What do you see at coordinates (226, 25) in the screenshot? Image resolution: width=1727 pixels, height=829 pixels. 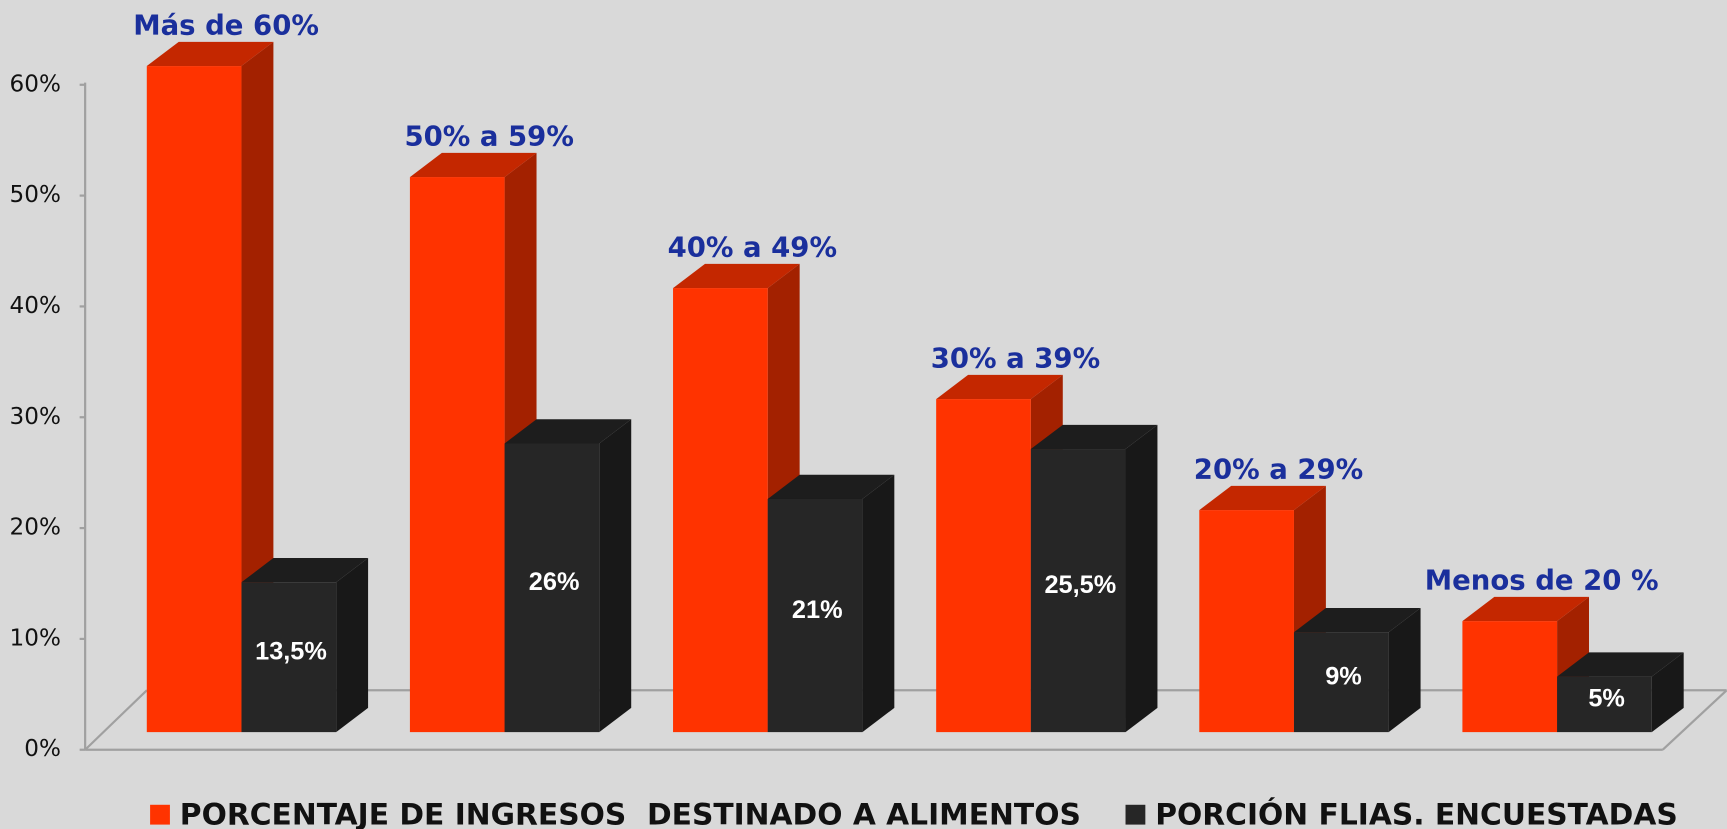 I see `category-label: Más de 60%` at bounding box center [226, 25].